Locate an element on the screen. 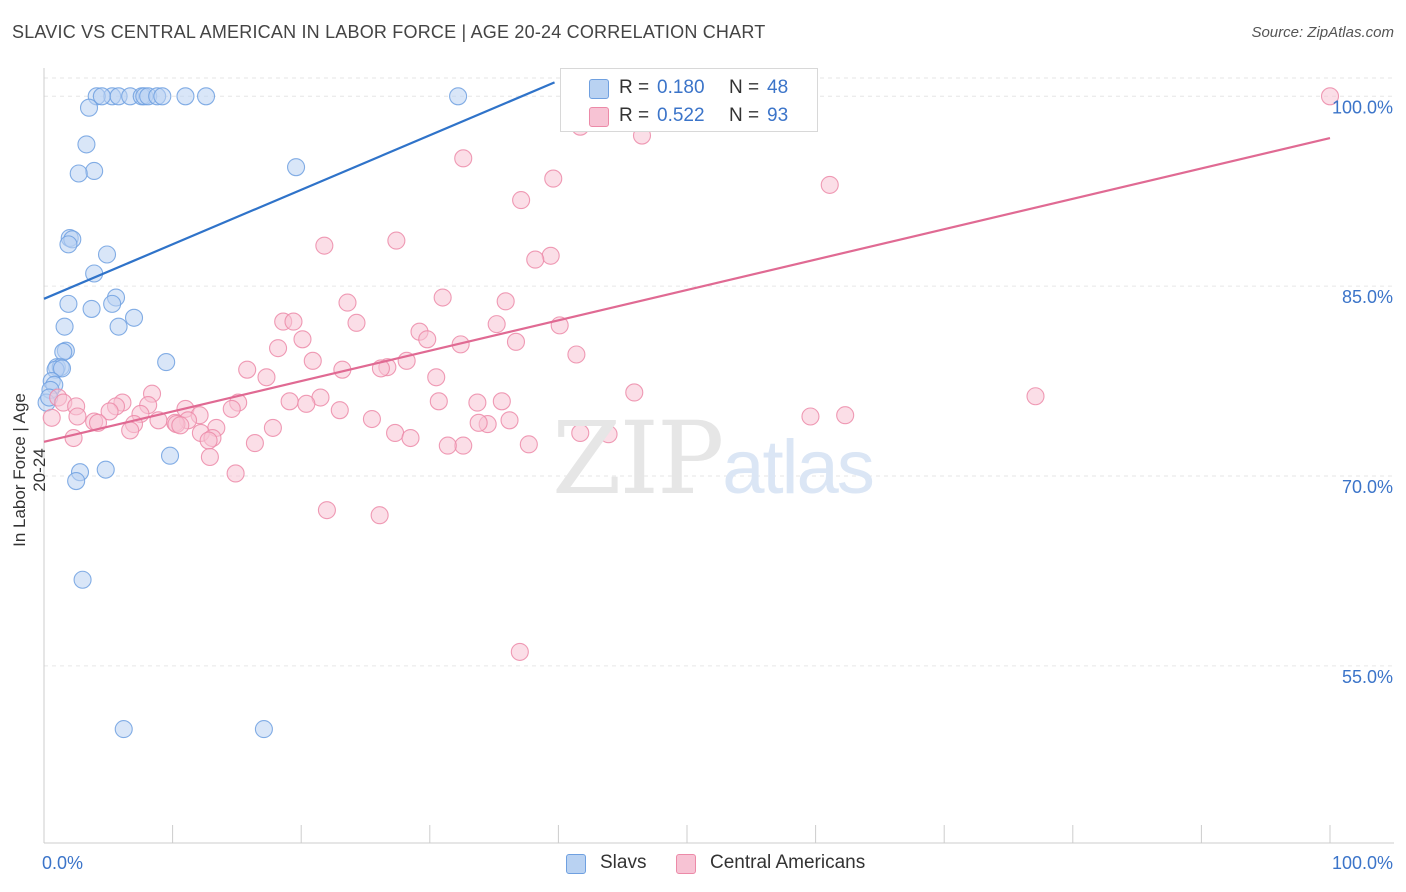 This screenshot has height=892, width=1406. correlation-legend: R = 0.180 N = 48 R = 0.522 N = 93 is located at coordinates (689, 100).